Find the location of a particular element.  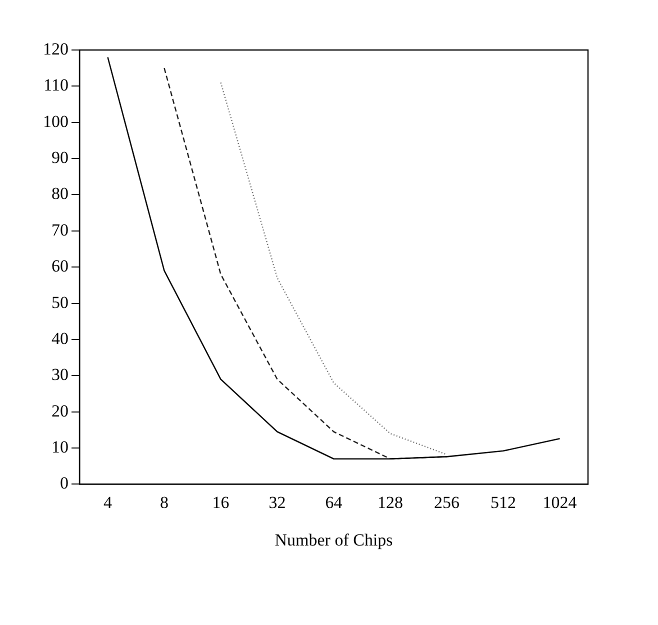

x-tick-label: 1024 is located at coordinates (560, 502).